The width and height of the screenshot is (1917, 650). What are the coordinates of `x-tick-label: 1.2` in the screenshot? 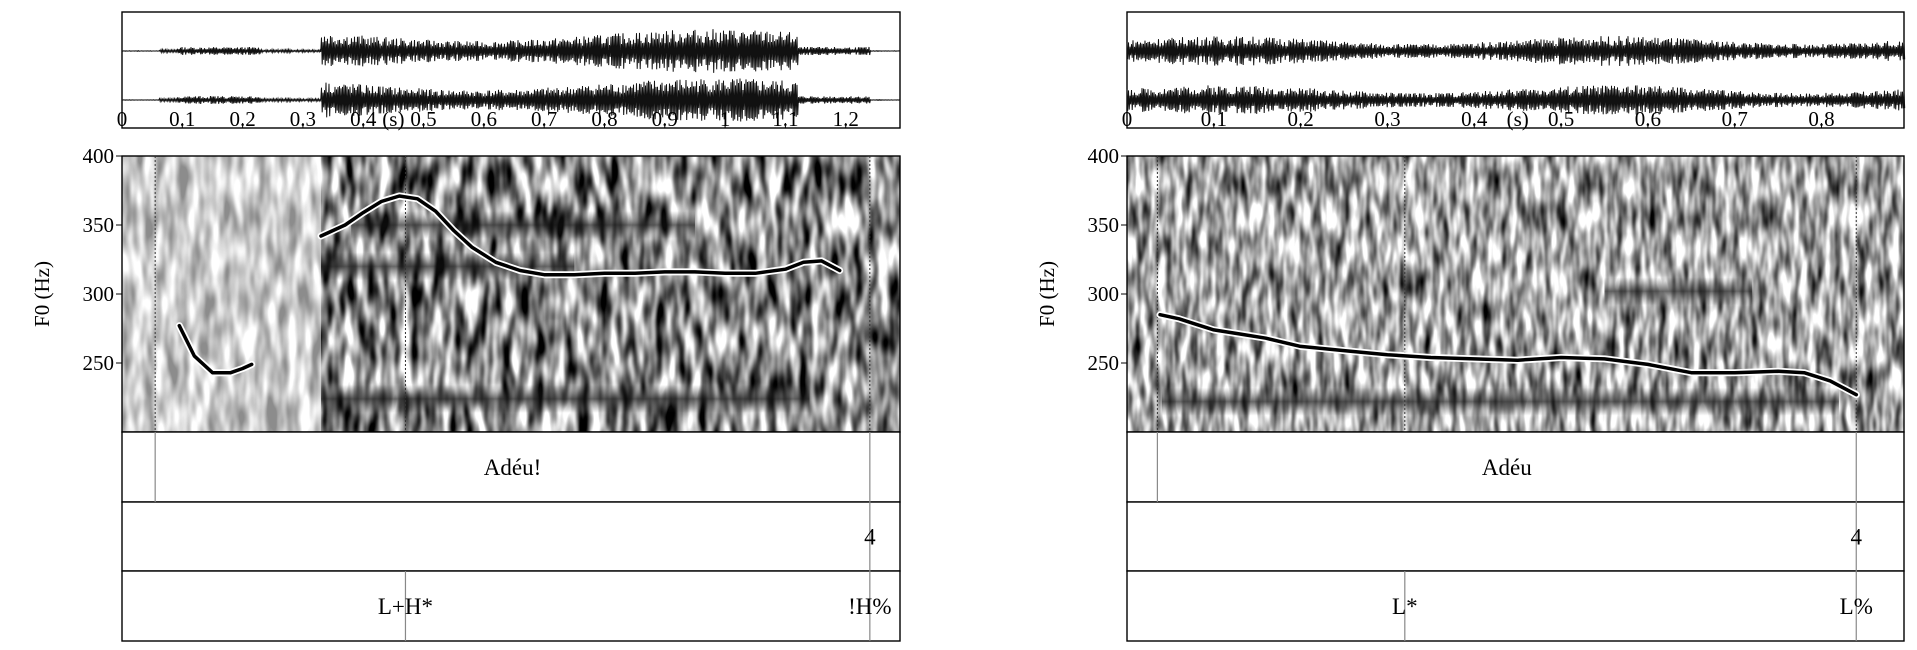 It's located at (846, 119).